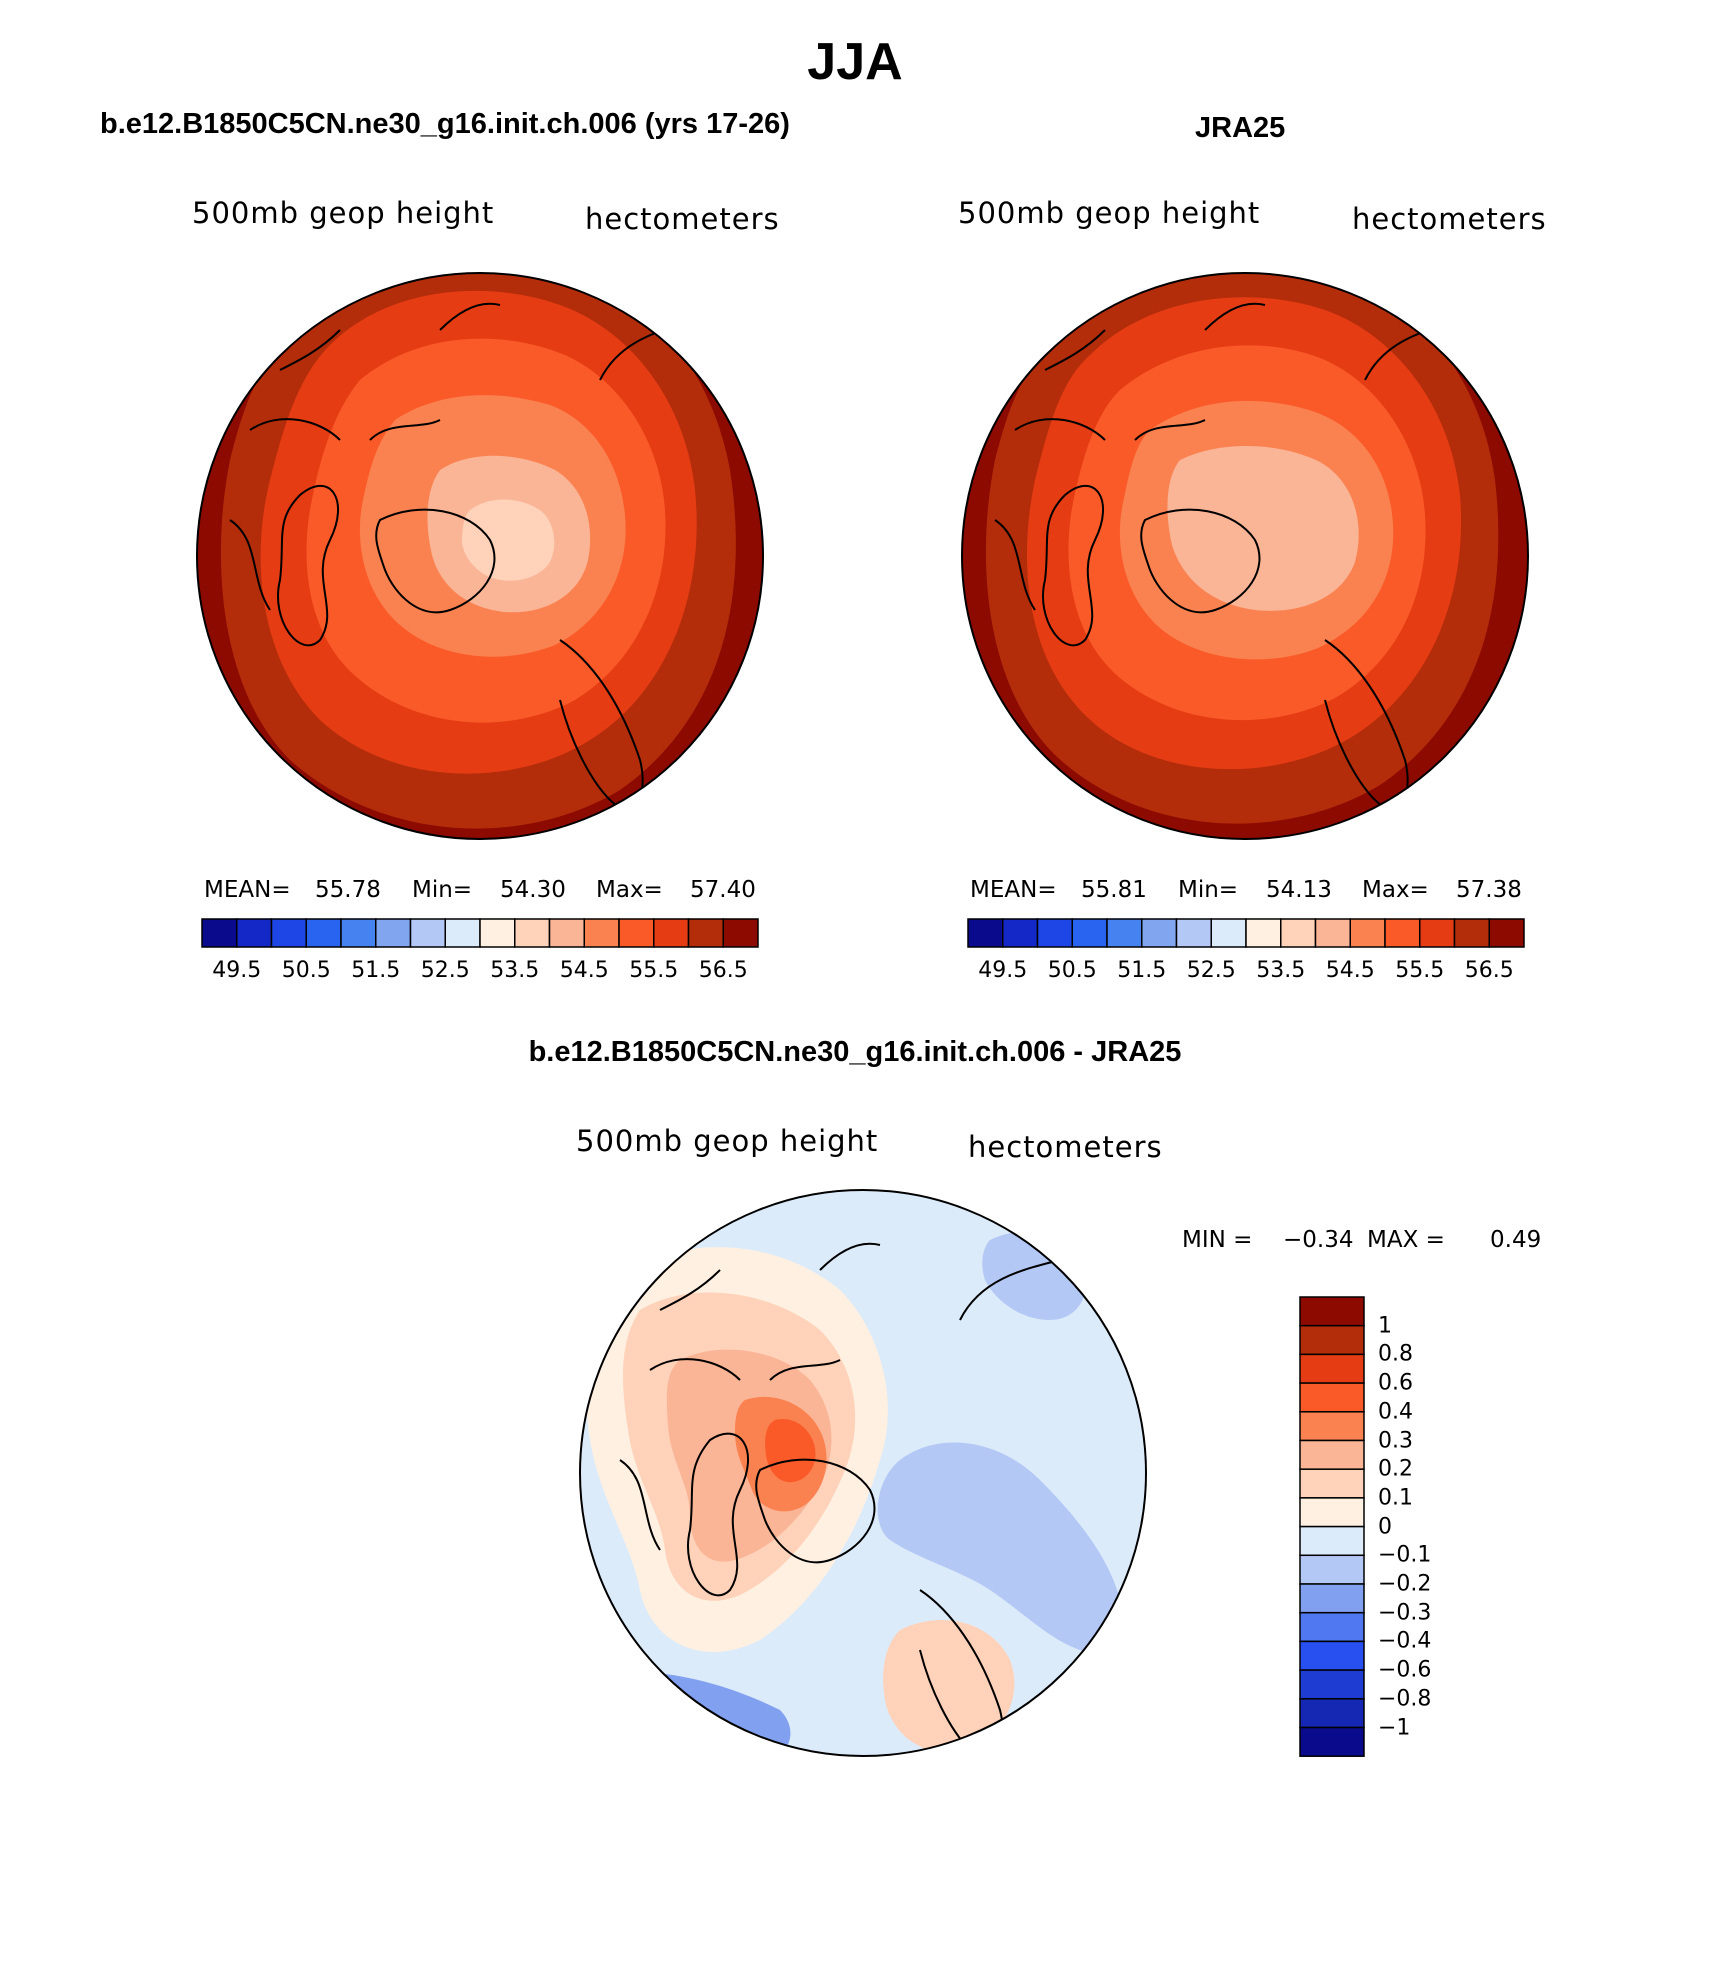 Image resolution: width=1710 pixels, height=1963 pixels. What do you see at coordinates (1405, 1670) in the screenshot?
I see `diff-colorbar-tick: −0.6` at bounding box center [1405, 1670].